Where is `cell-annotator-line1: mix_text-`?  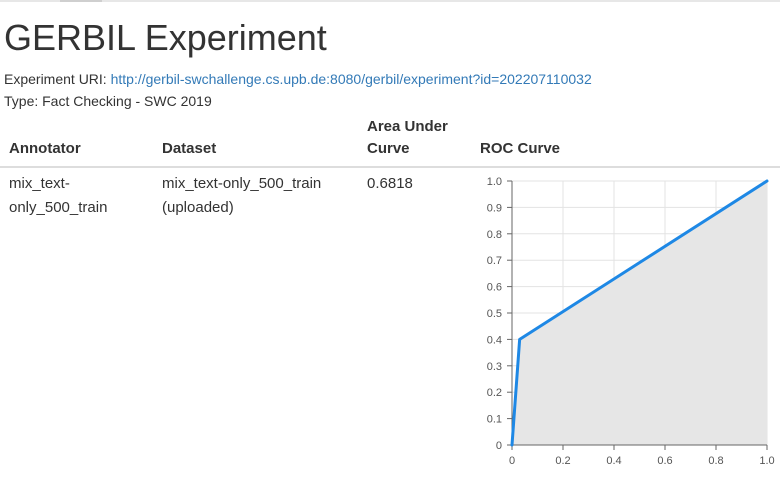 cell-annotator-line1: mix_text- is located at coordinates (39, 183).